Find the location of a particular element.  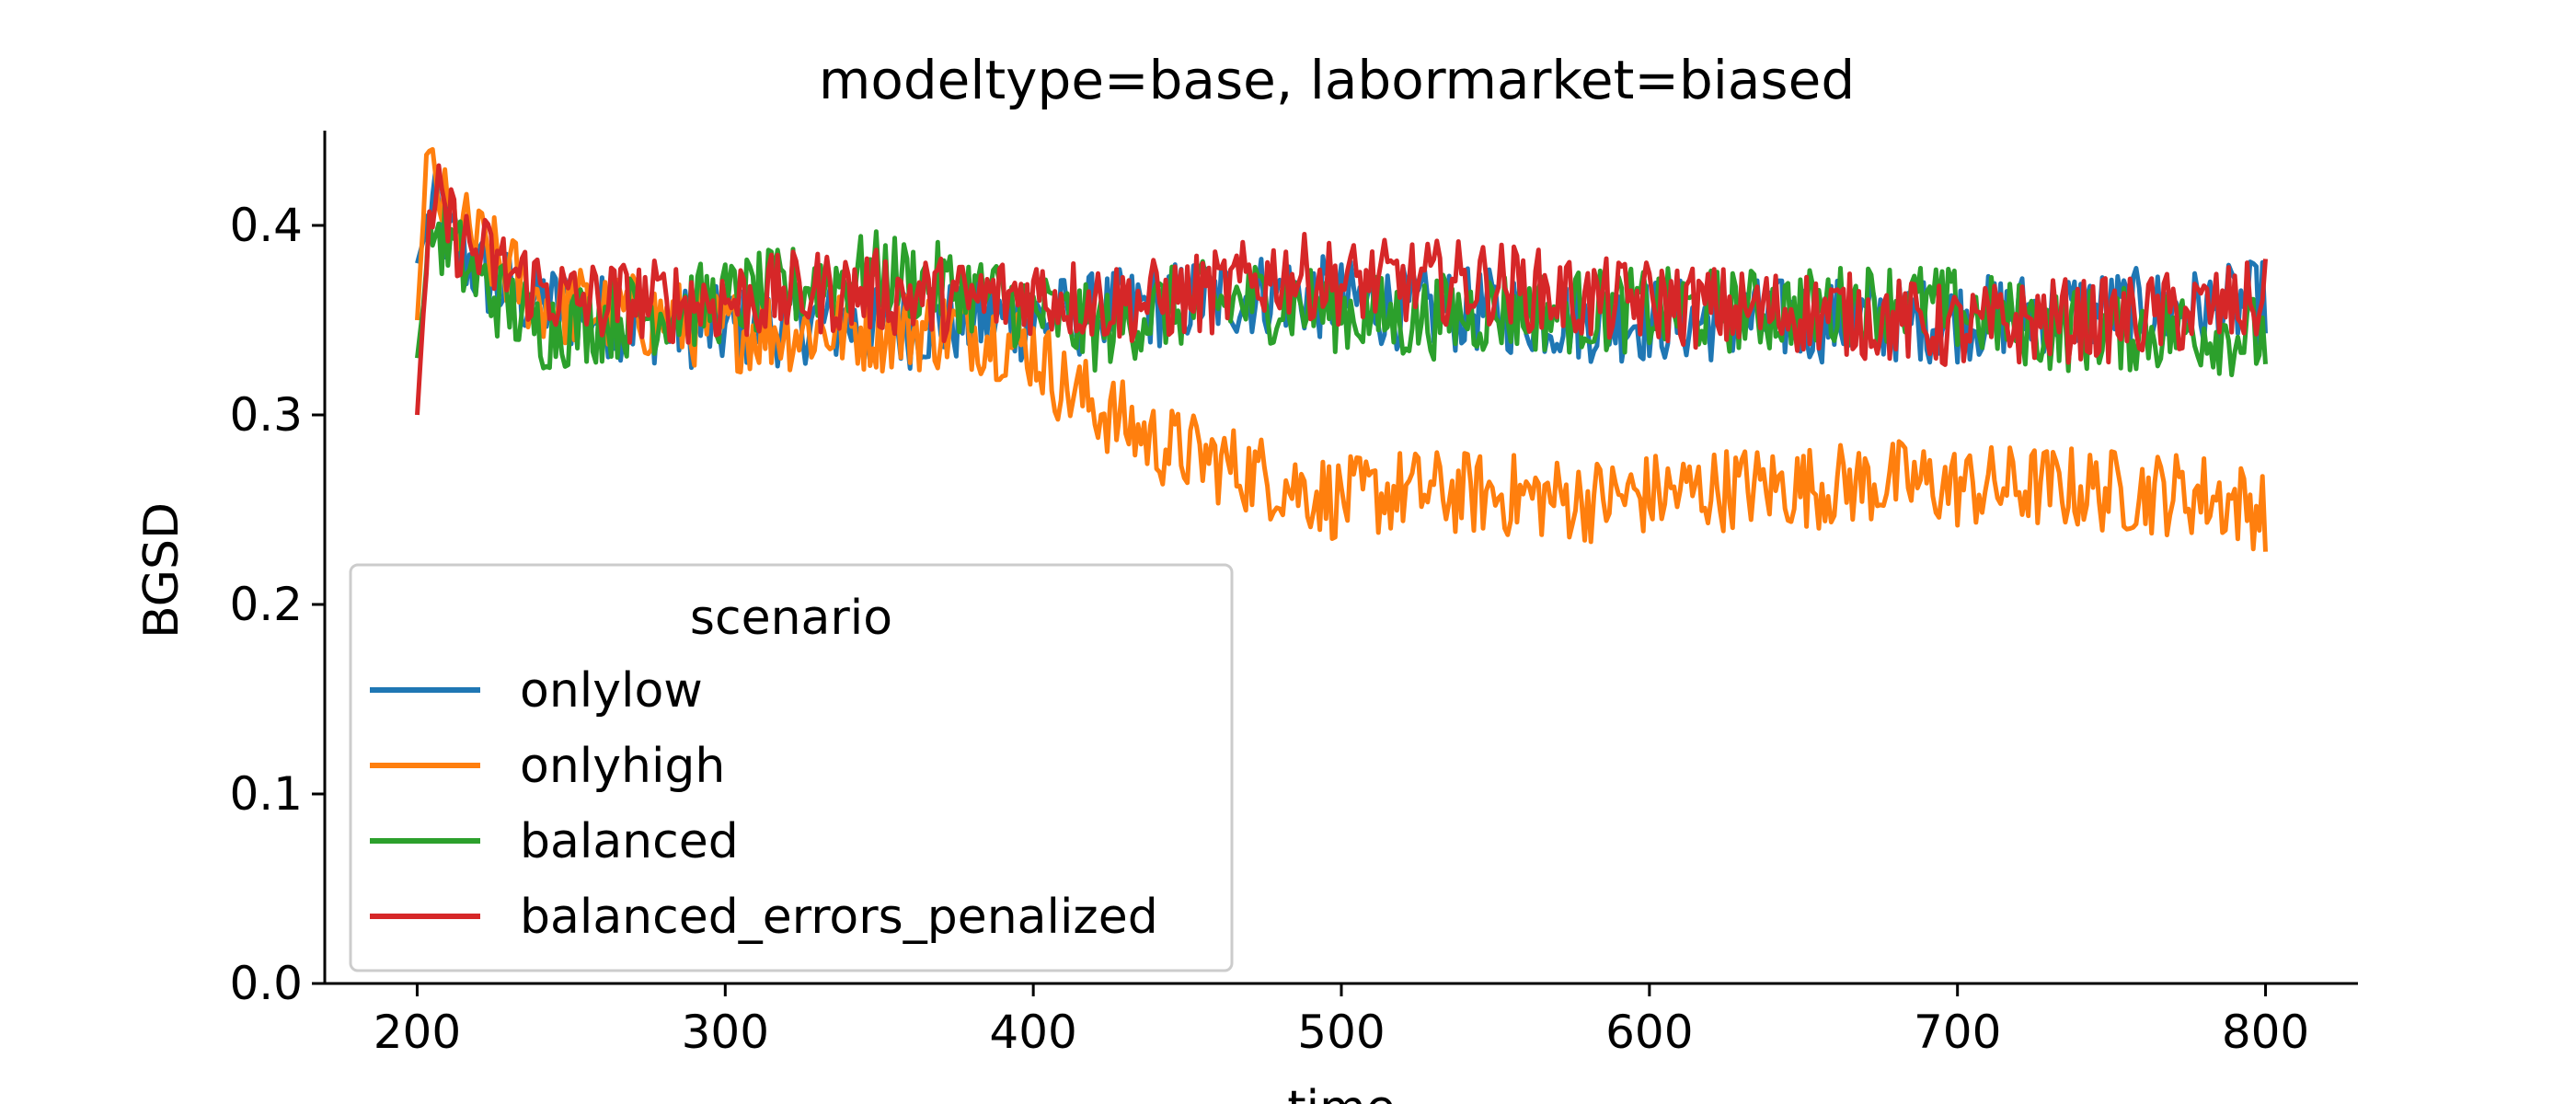

legend-title: scenario is located at coordinates (791, 618).